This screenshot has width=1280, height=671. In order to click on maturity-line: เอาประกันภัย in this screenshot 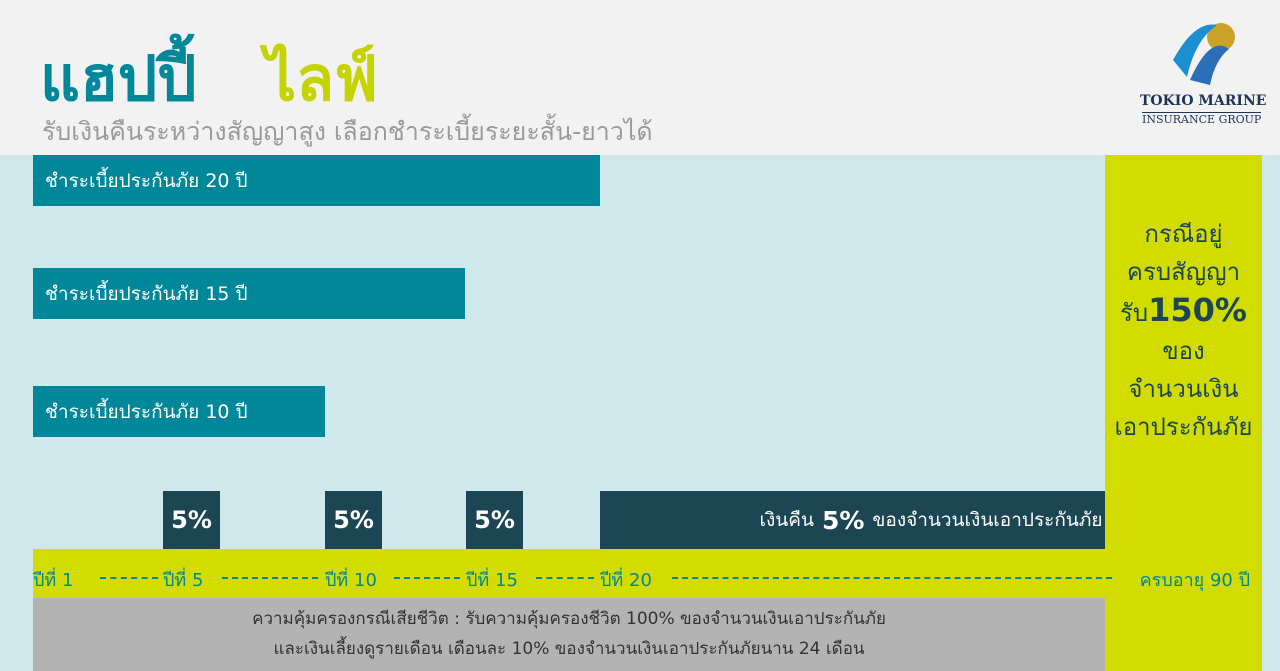, I will do `click(1183, 427)`.